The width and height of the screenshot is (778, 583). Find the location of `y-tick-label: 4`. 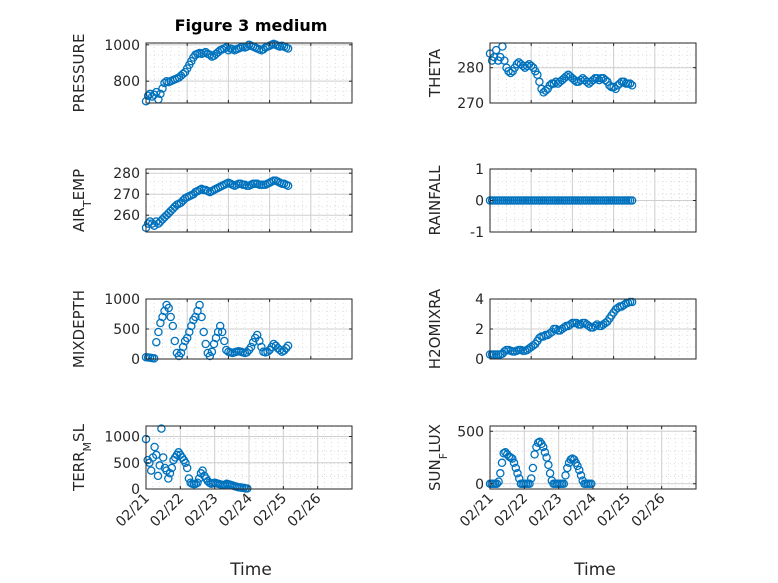

y-tick-label: 4 is located at coordinates (479, 300).